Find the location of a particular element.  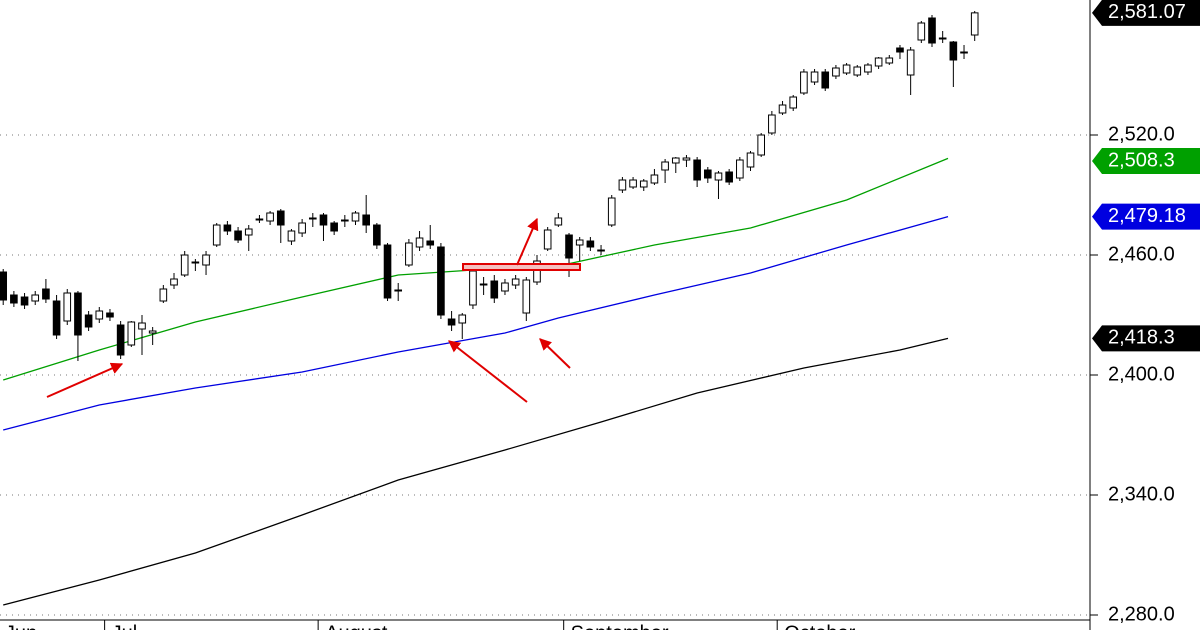

y-tick-label: 2,280.0 is located at coordinates (1141, 614).